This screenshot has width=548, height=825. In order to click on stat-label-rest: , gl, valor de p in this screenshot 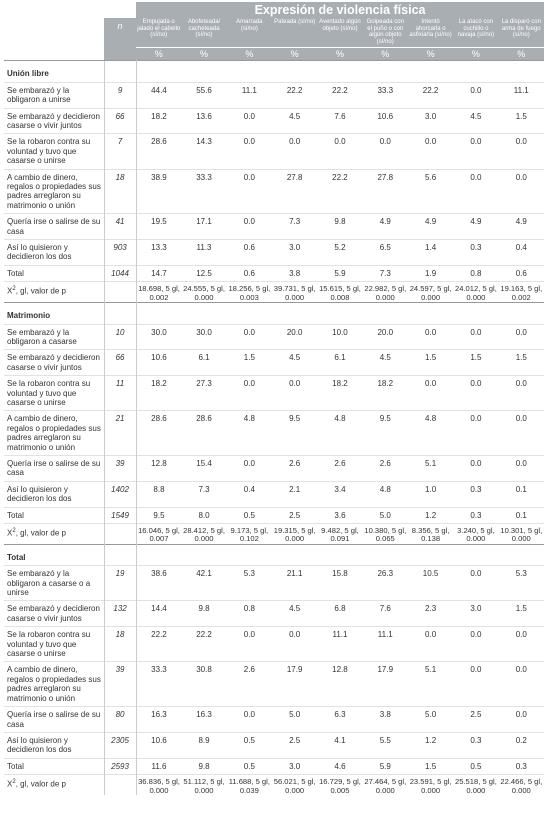, I will do `click(40, 784)`.